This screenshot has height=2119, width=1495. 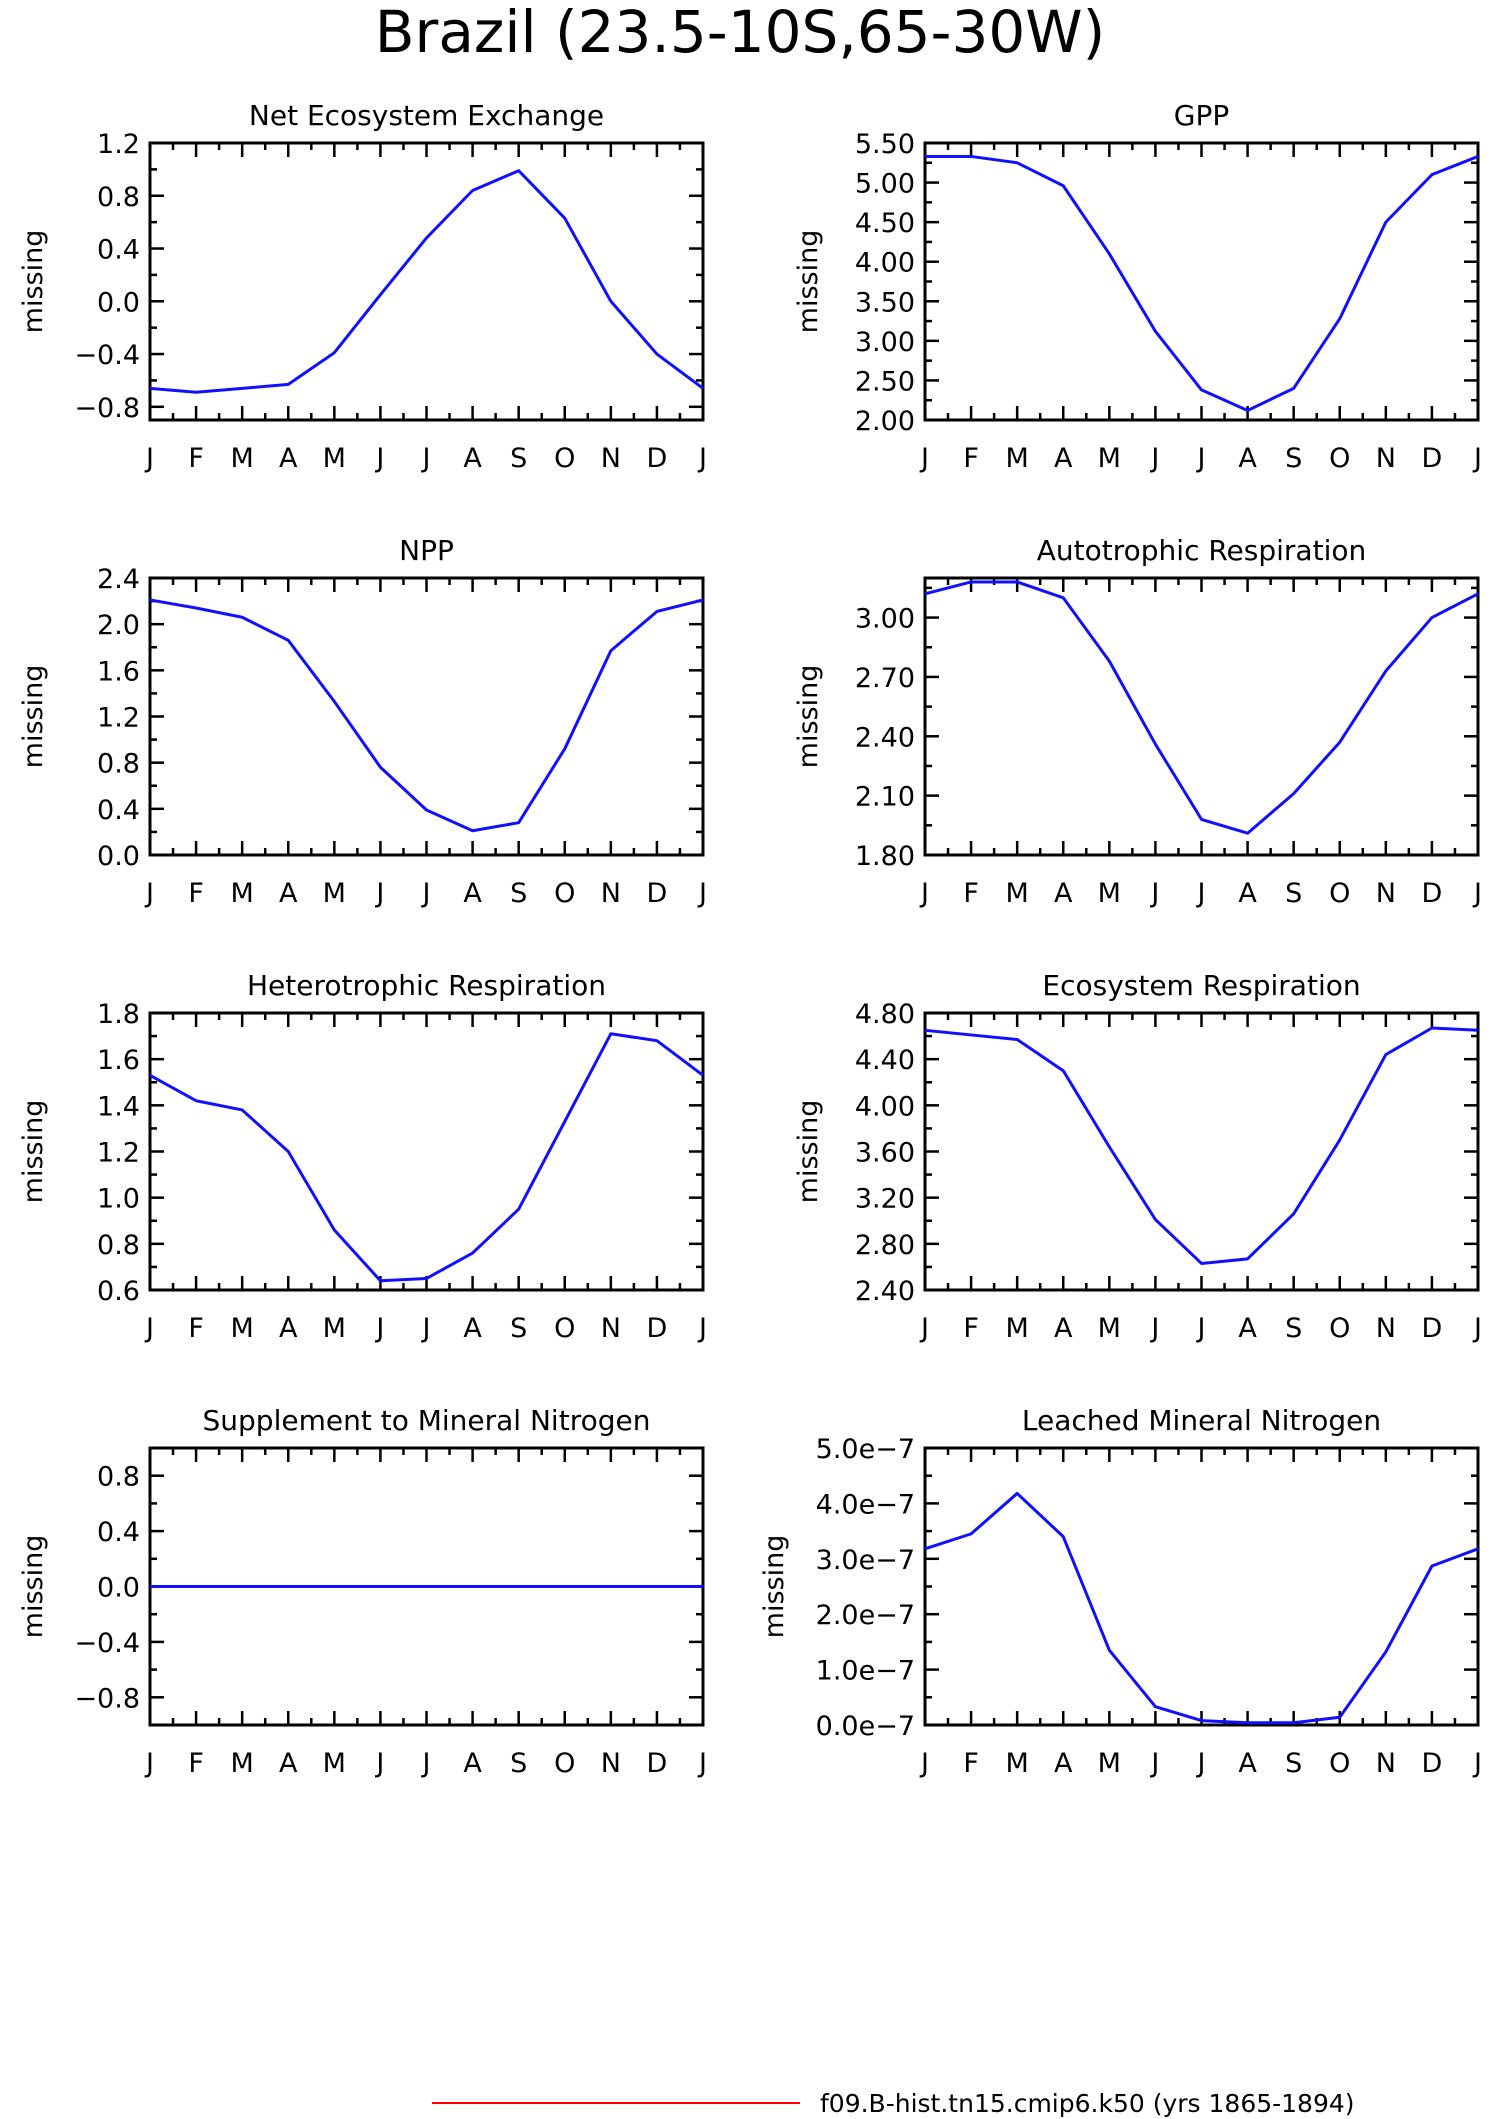 I want to click on y-tick-label: 5.0e−7, so click(x=865, y=1449).